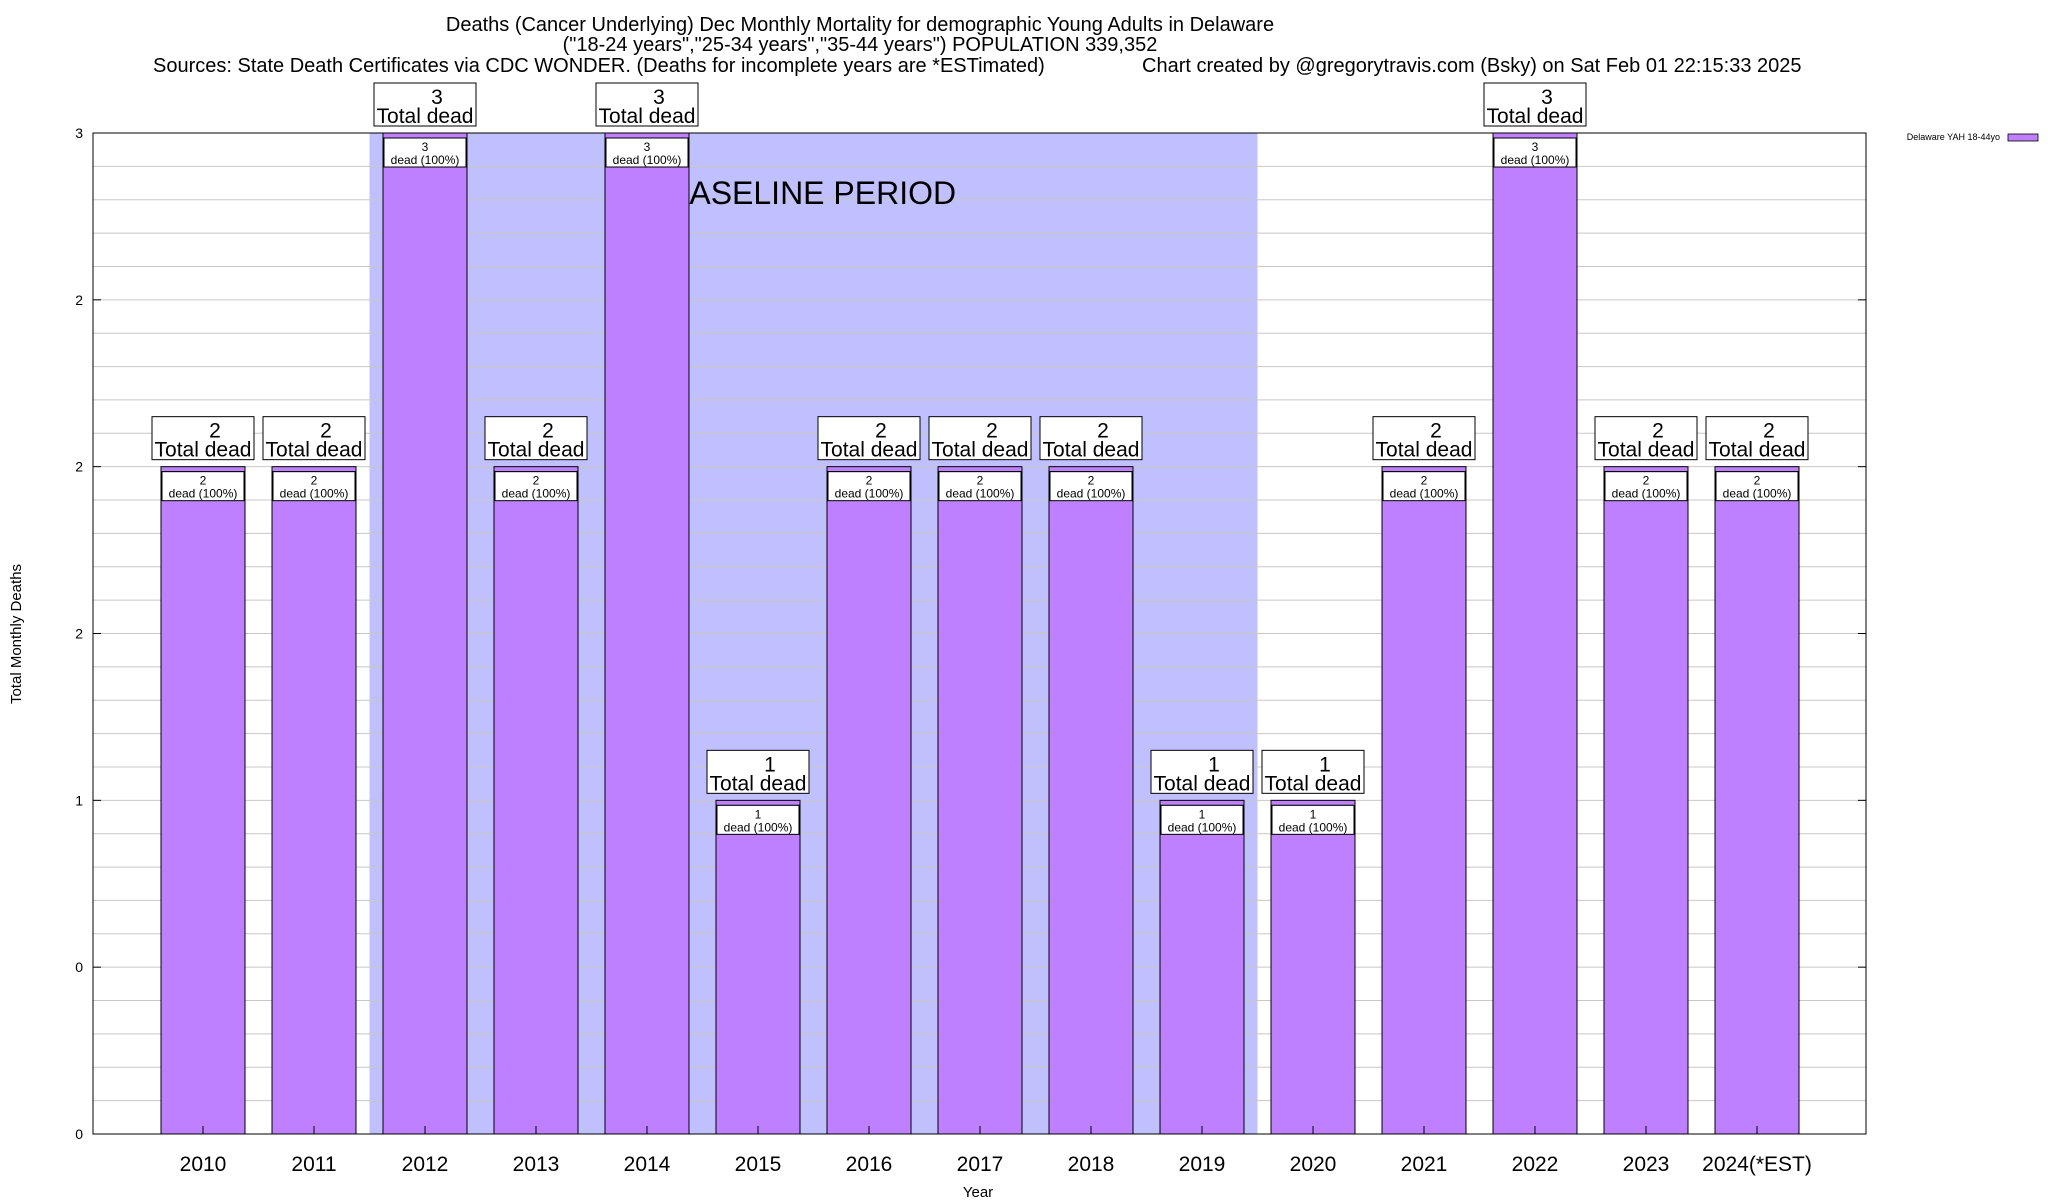 The image size is (2048, 1200). Describe the element at coordinates (203, 1164) in the screenshot. I see `x-tick-label: 2010` at that location.